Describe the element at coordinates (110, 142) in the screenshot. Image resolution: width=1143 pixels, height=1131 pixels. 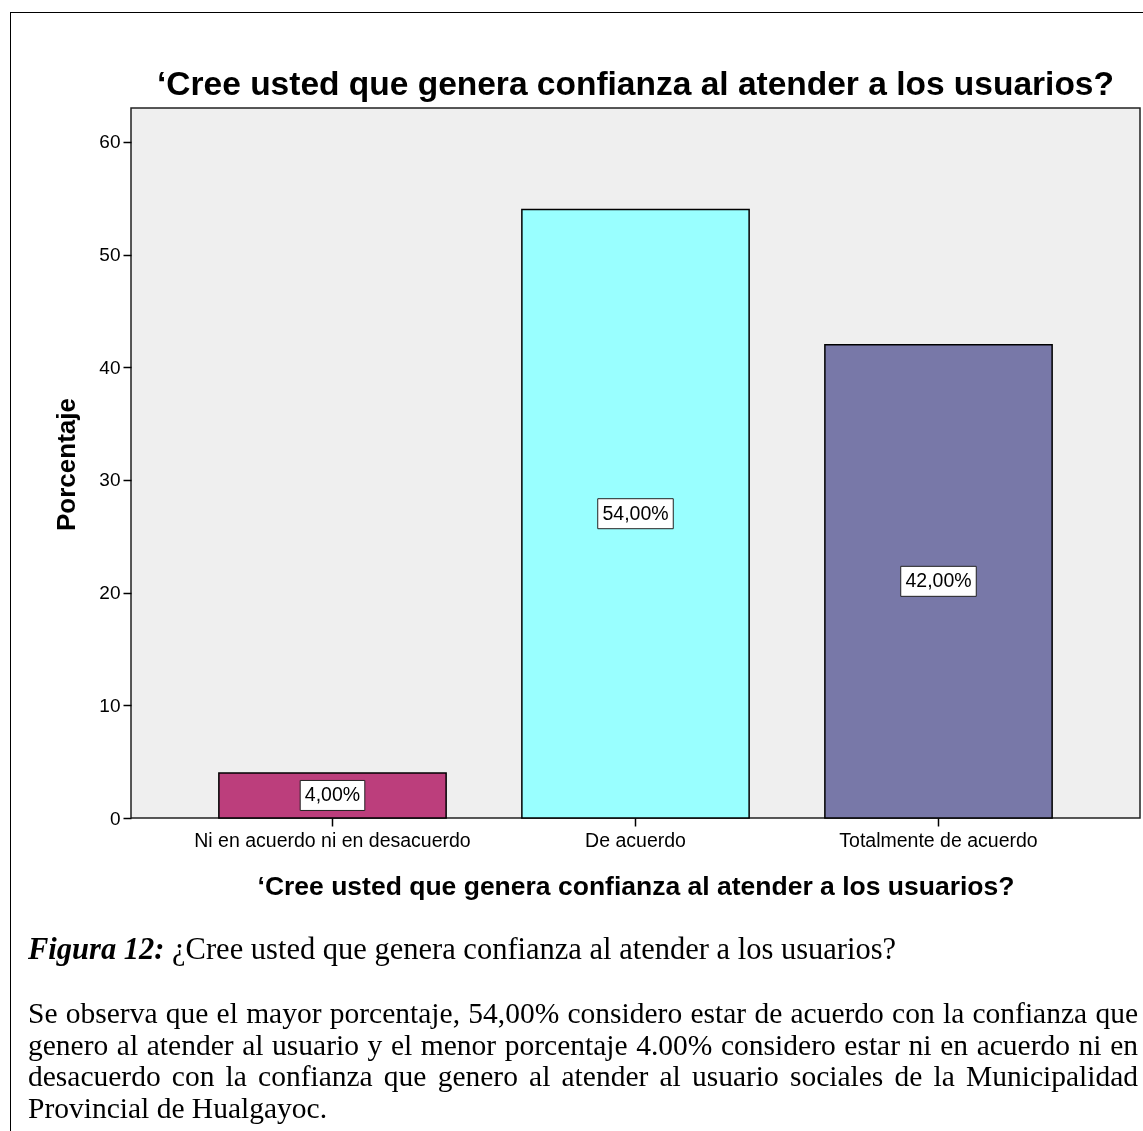
I see `y-tick-label: 60` at that location.